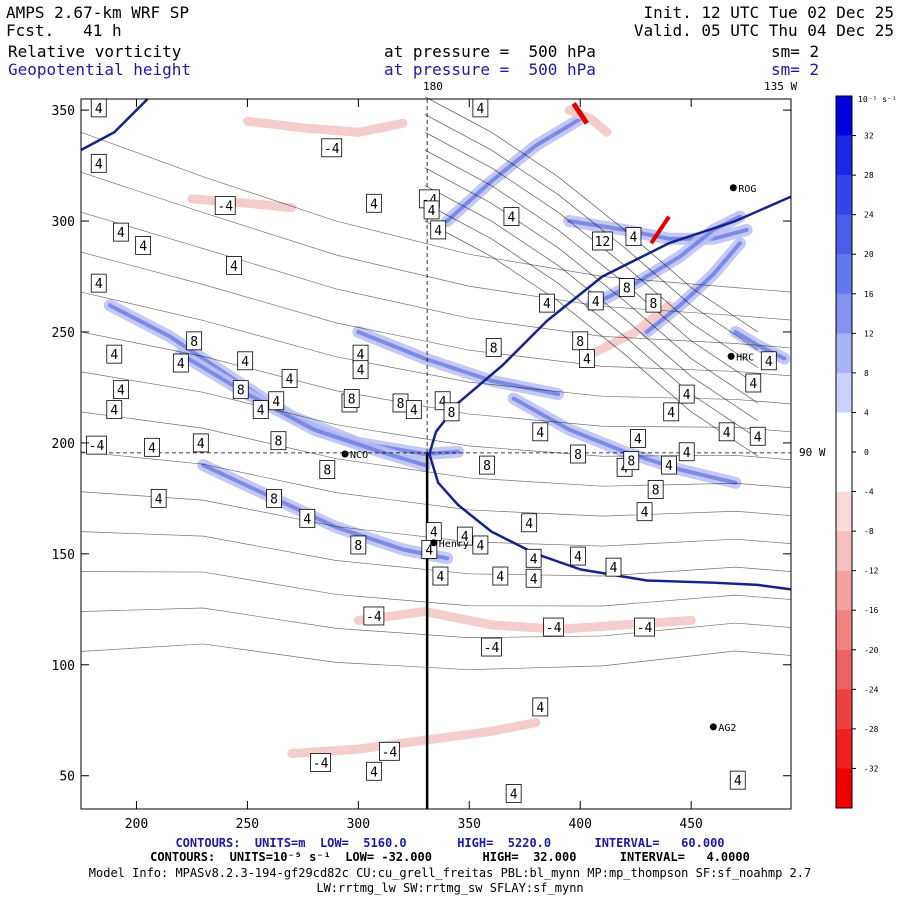 The image size is (900, 900). What do you see at coordinates (877, 99) in the screenshot?
I see `colorbar-unit: 10⁻⁵ s⁻¹` at bounding box center [877, 99].